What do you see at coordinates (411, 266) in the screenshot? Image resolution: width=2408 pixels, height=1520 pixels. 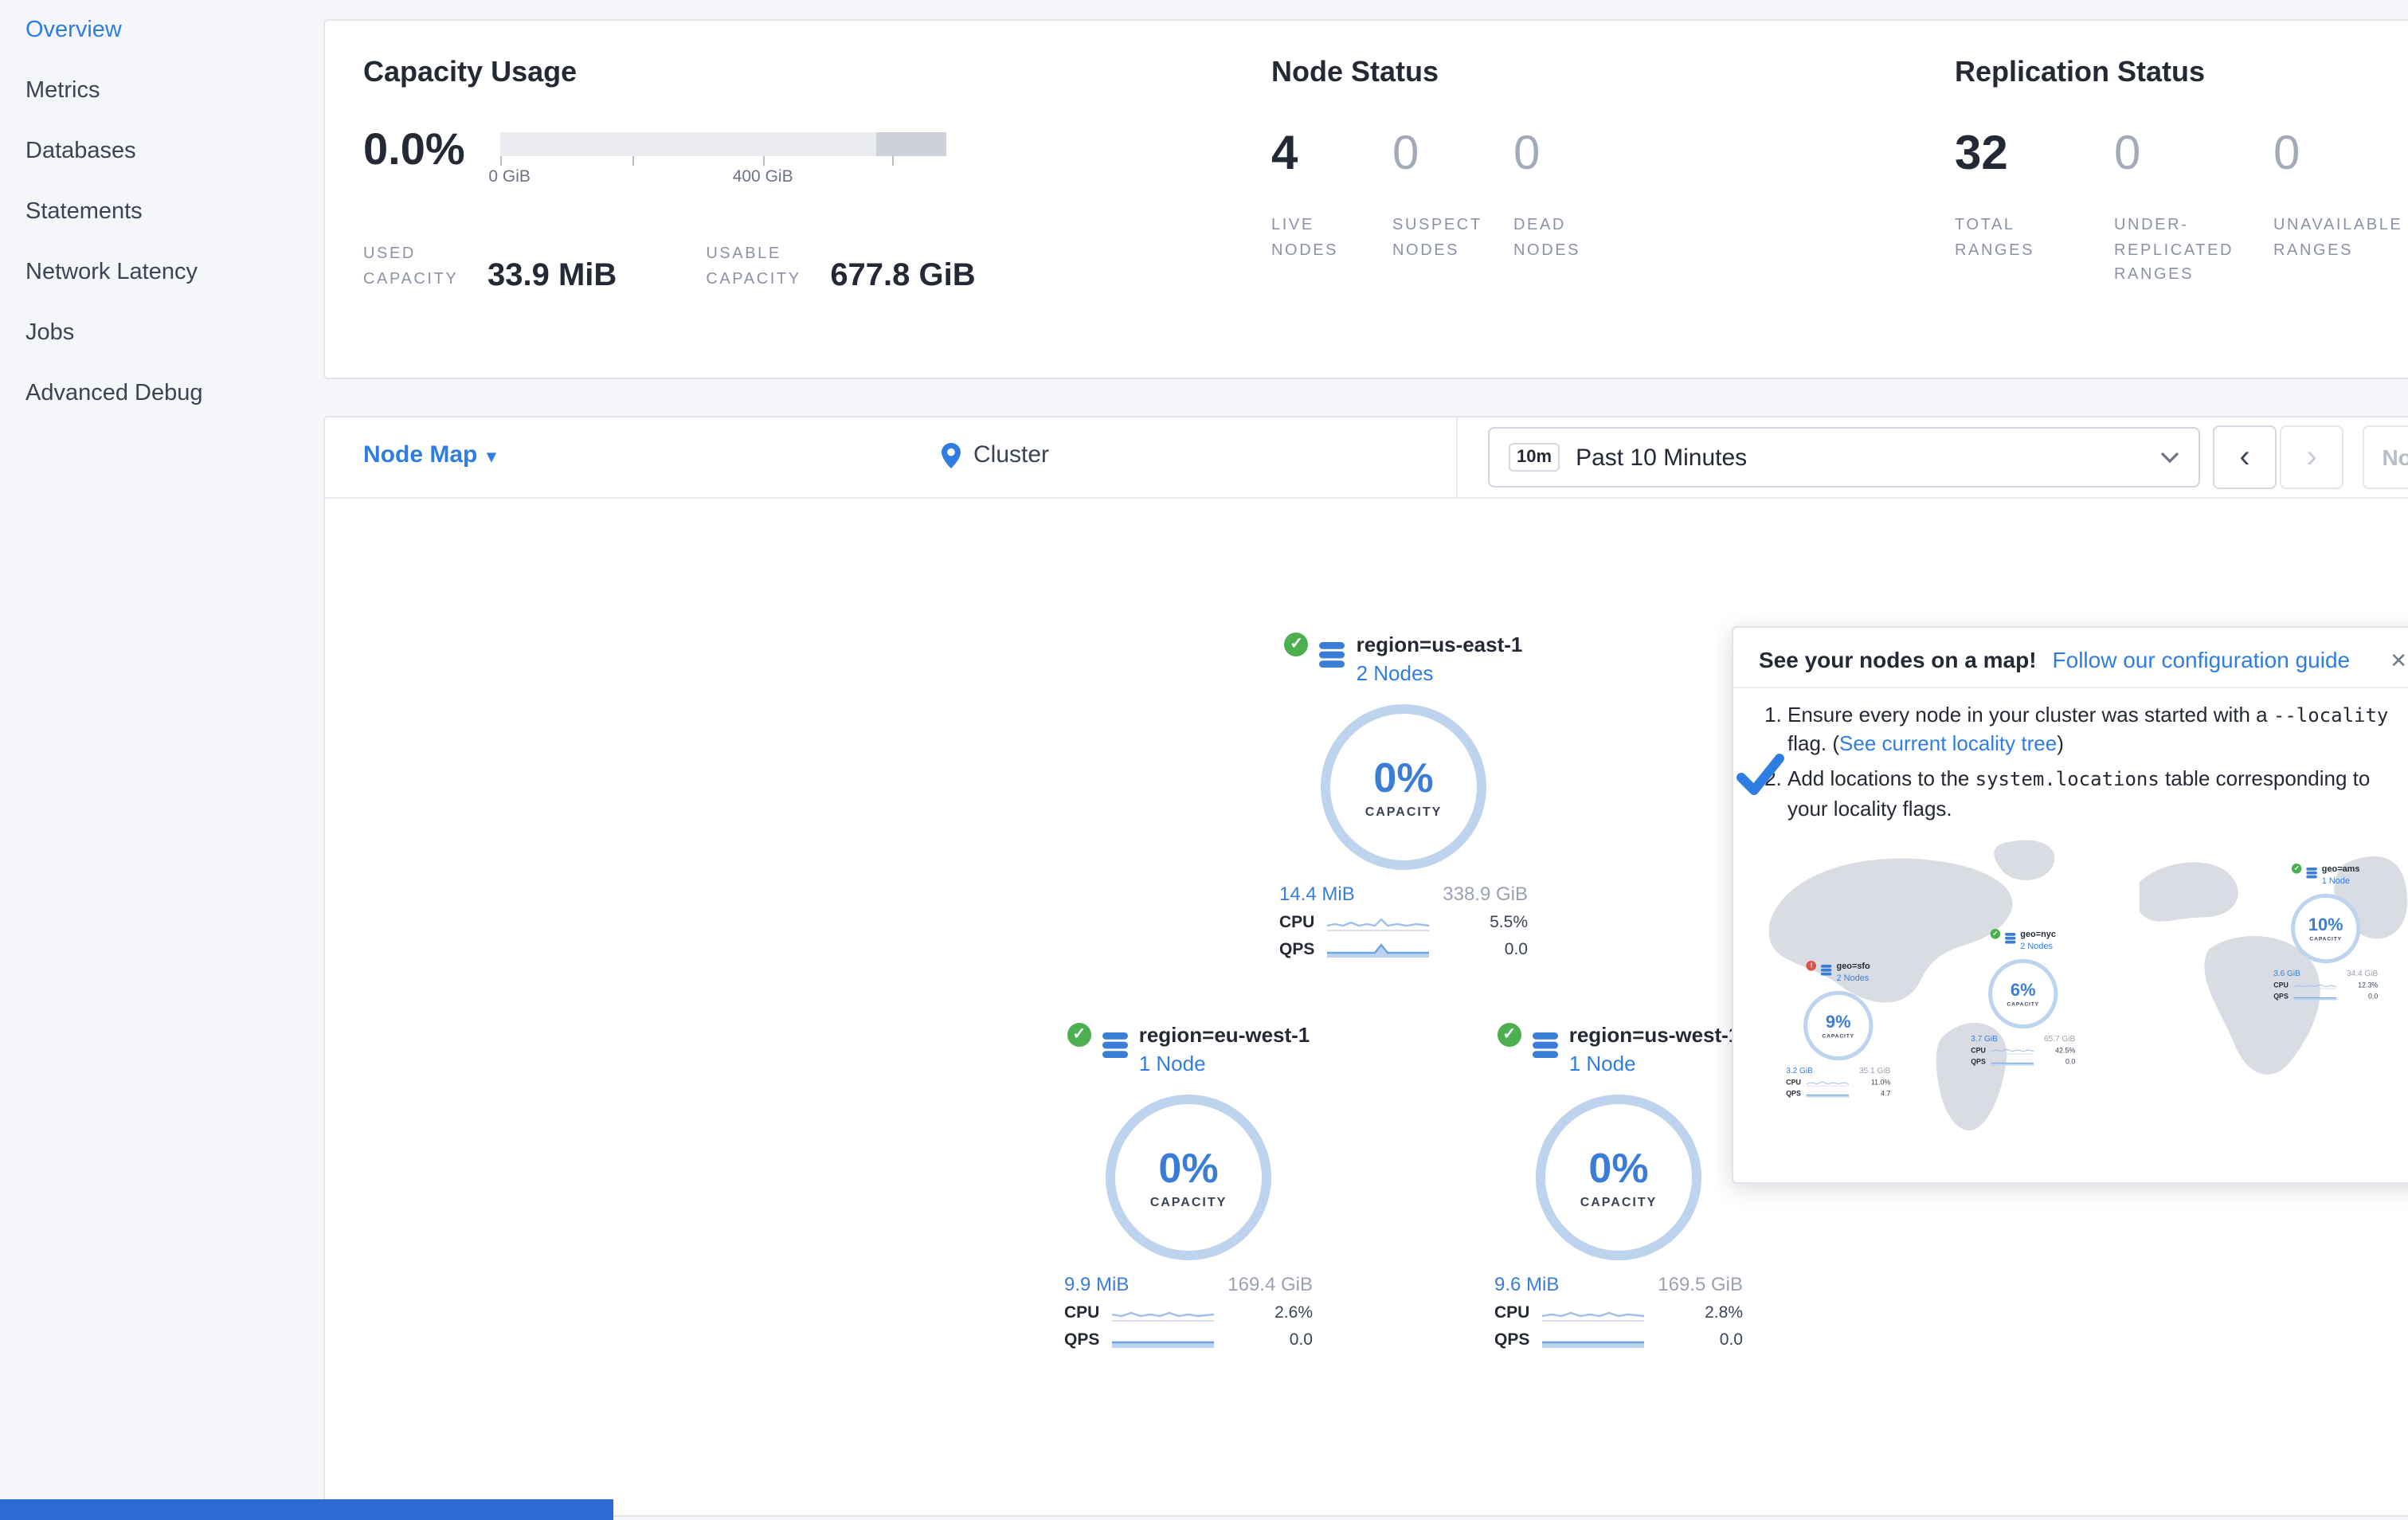 I see `used-capacity-label: USED CAPACITY` at bounding box center [411, 266].